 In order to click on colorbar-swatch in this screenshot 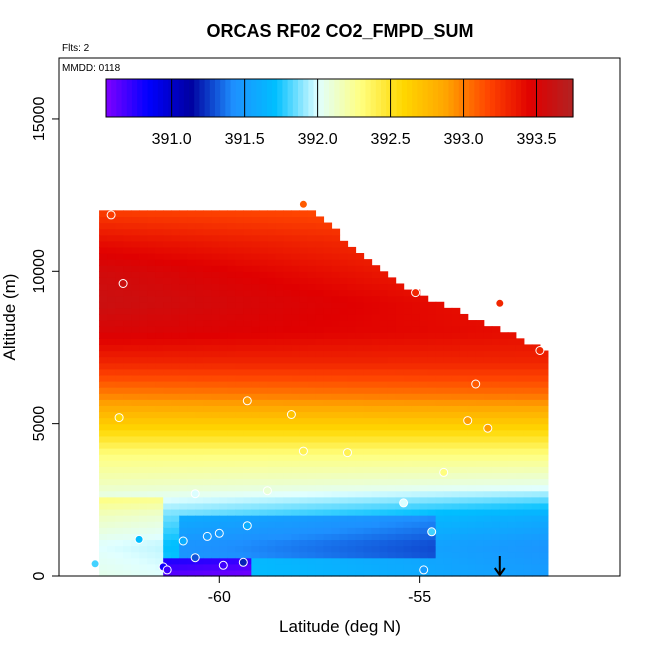, I will do `click(306, 98)`.